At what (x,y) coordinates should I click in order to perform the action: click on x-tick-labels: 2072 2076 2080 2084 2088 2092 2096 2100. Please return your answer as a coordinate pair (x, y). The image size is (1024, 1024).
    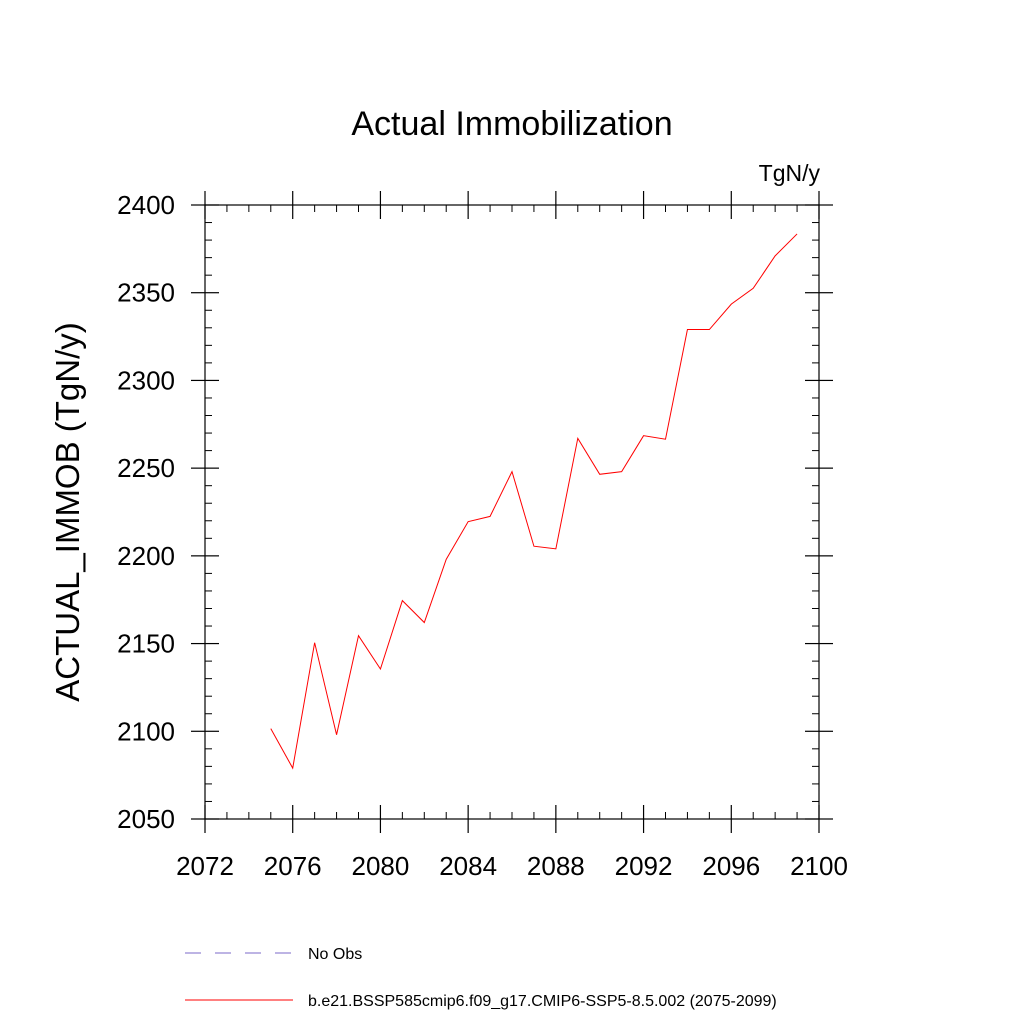
    Looking at the image, I should click on (512, 866).